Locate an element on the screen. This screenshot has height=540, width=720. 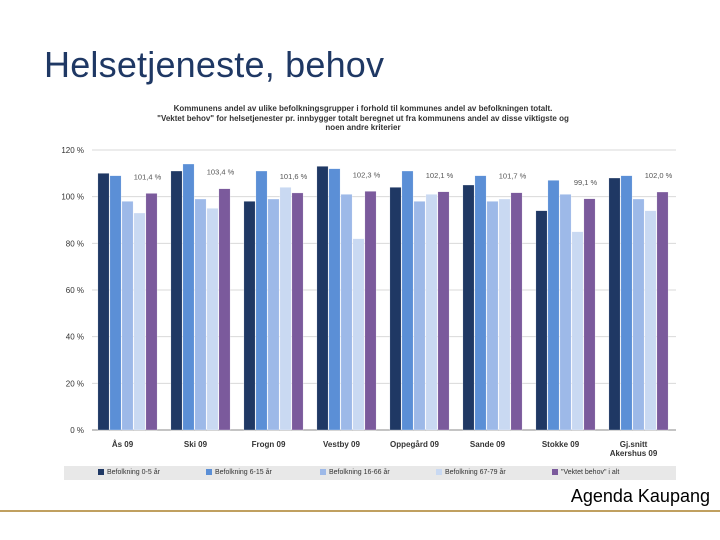
x-tick-label: Akershus 09 is located at coordinates (634, 453).